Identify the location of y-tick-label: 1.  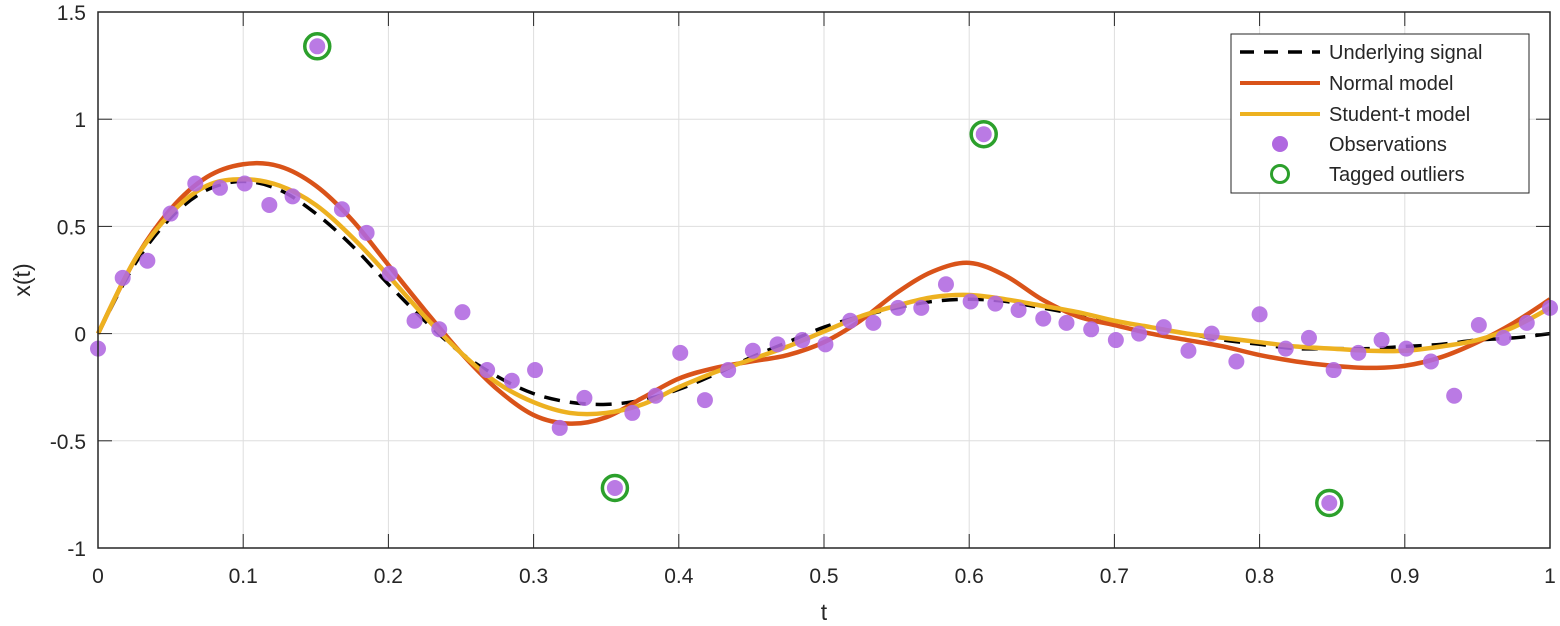
(80, 120).